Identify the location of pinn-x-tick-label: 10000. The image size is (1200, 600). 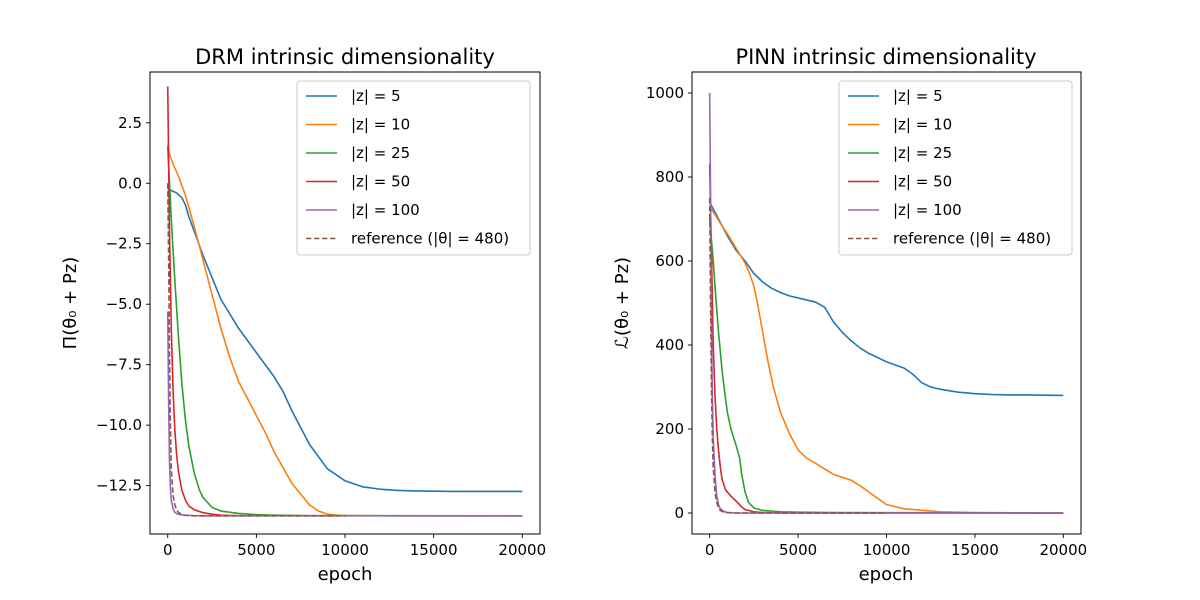
(887, 550).